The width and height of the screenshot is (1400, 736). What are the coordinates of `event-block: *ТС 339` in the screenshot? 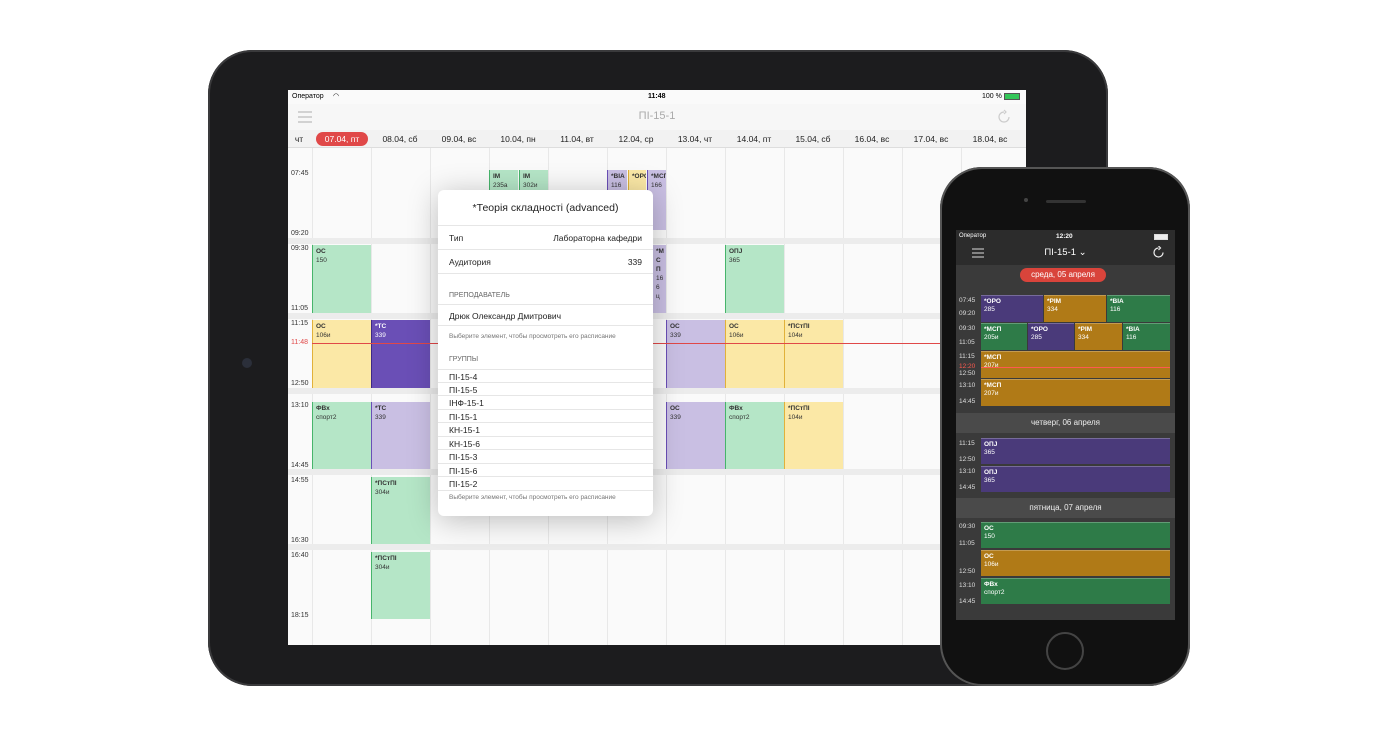 It's located at (400, 435).